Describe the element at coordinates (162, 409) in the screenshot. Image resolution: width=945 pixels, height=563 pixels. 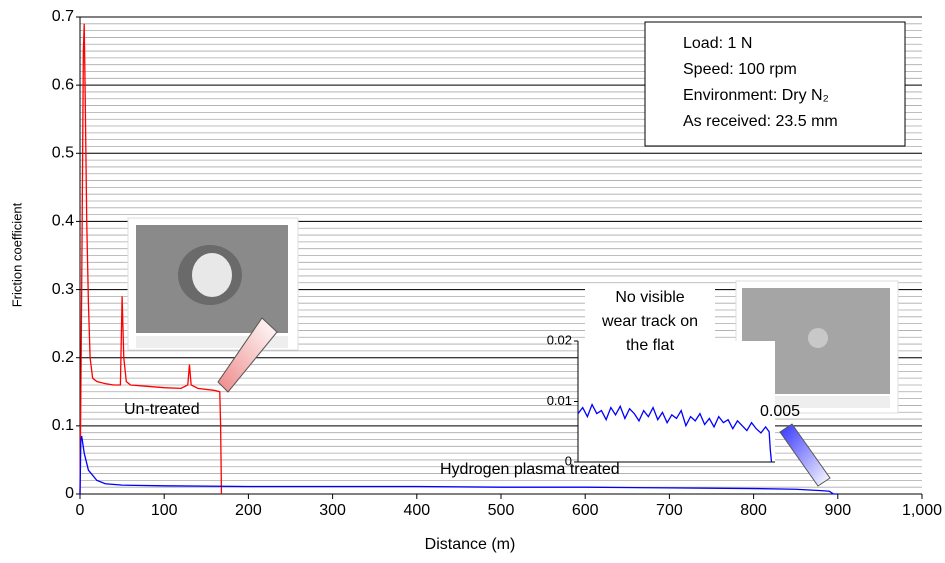
I see `series-label: Un-treated` at that location.